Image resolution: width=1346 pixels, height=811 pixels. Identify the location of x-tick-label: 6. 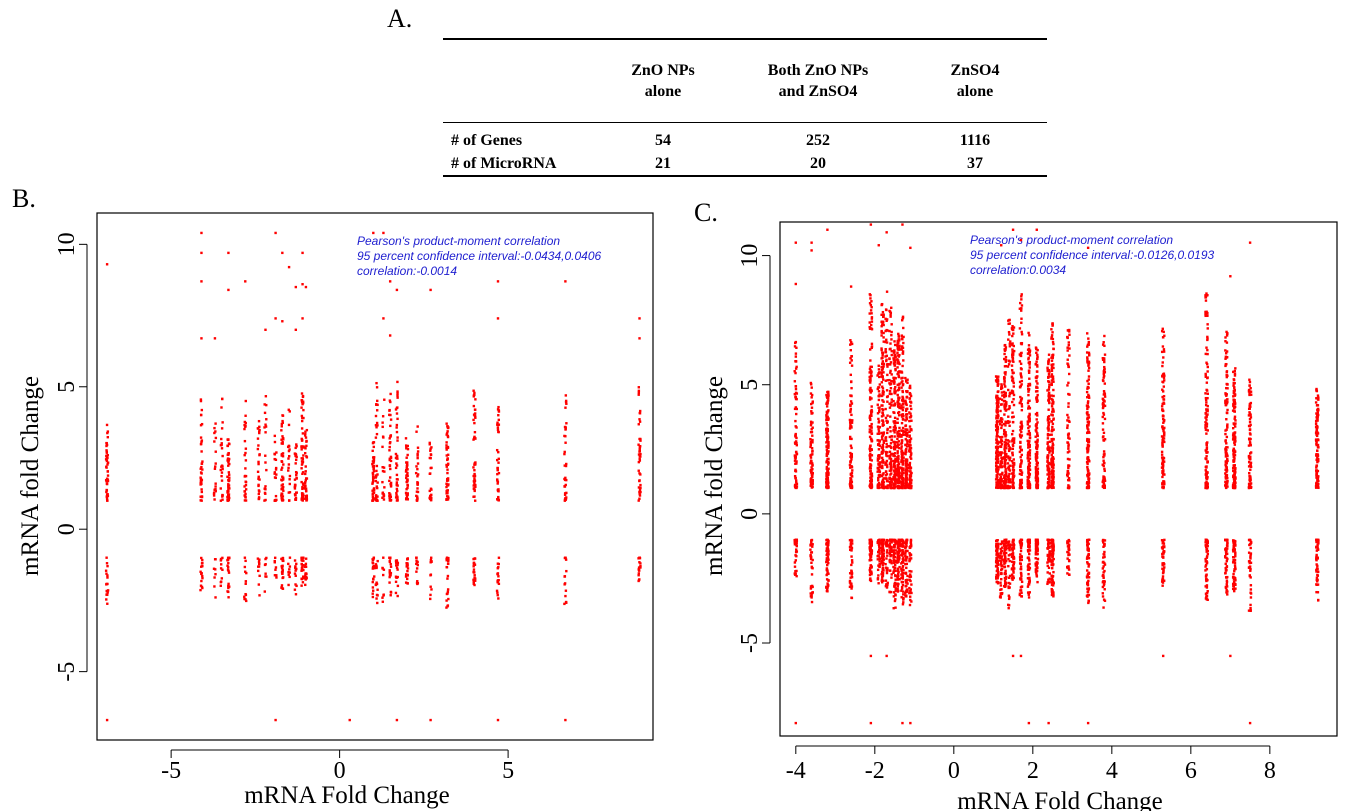
(1191, 771).